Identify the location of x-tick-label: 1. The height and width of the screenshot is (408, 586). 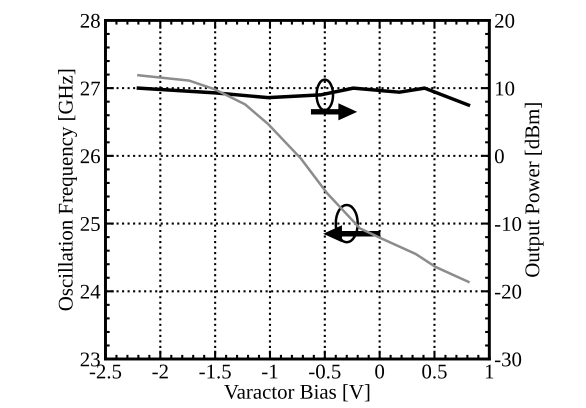
(490, 371).